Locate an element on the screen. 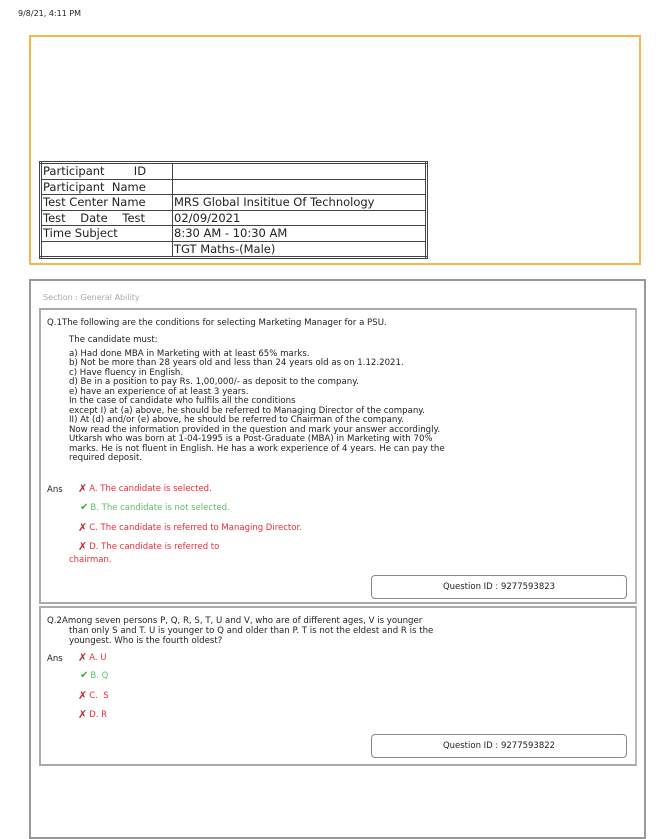  row-label: Participant ID is located at coordinates (106, 171).